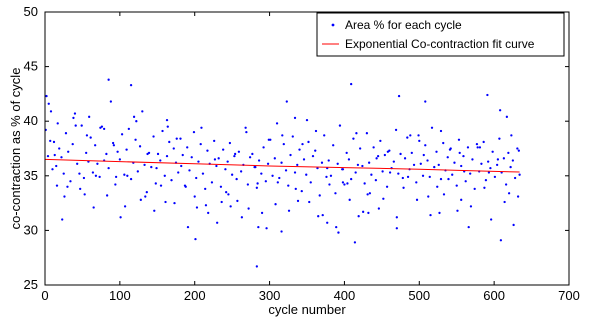  What do you see at coordinates (419, 295) in the screenshot?
I see `x-tick-label: 500` at bounding box center [419, 295].